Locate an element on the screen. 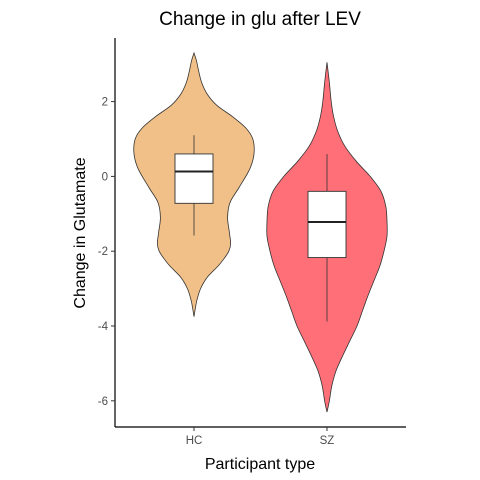 The image size is (480, 480). x-tick-label: SZ is located at coordinates (327, 441).